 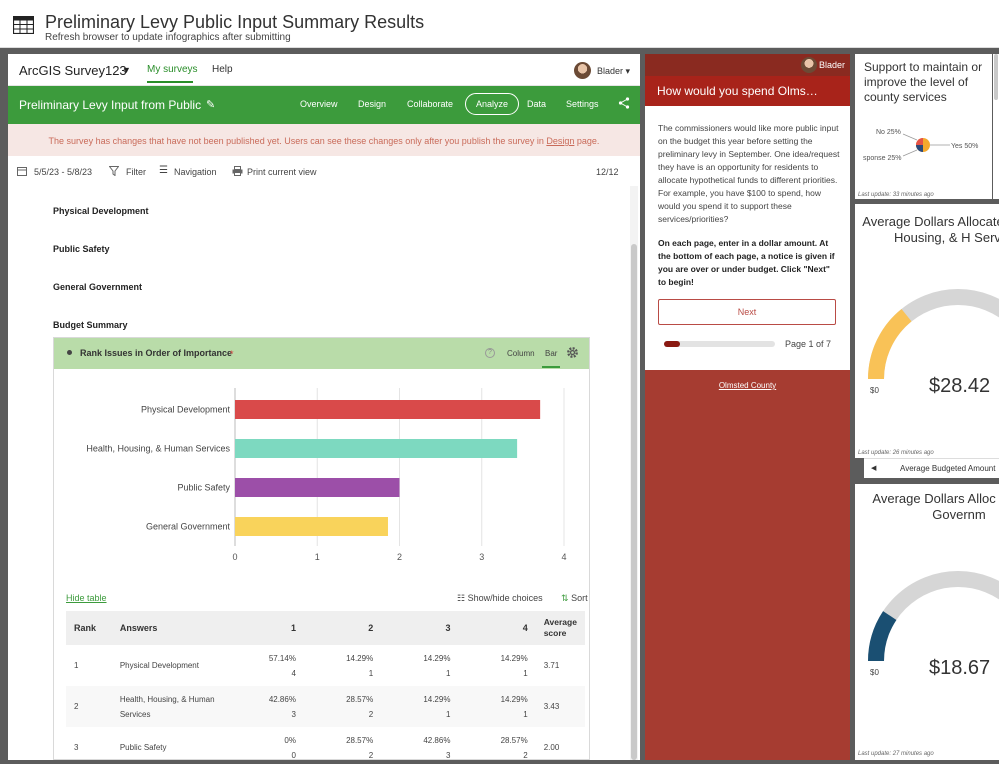 What do you see at coordinates (419, 743) in the screenshot?
I see `cell-3: 42.86% 3` at bounding box center [419, 743].